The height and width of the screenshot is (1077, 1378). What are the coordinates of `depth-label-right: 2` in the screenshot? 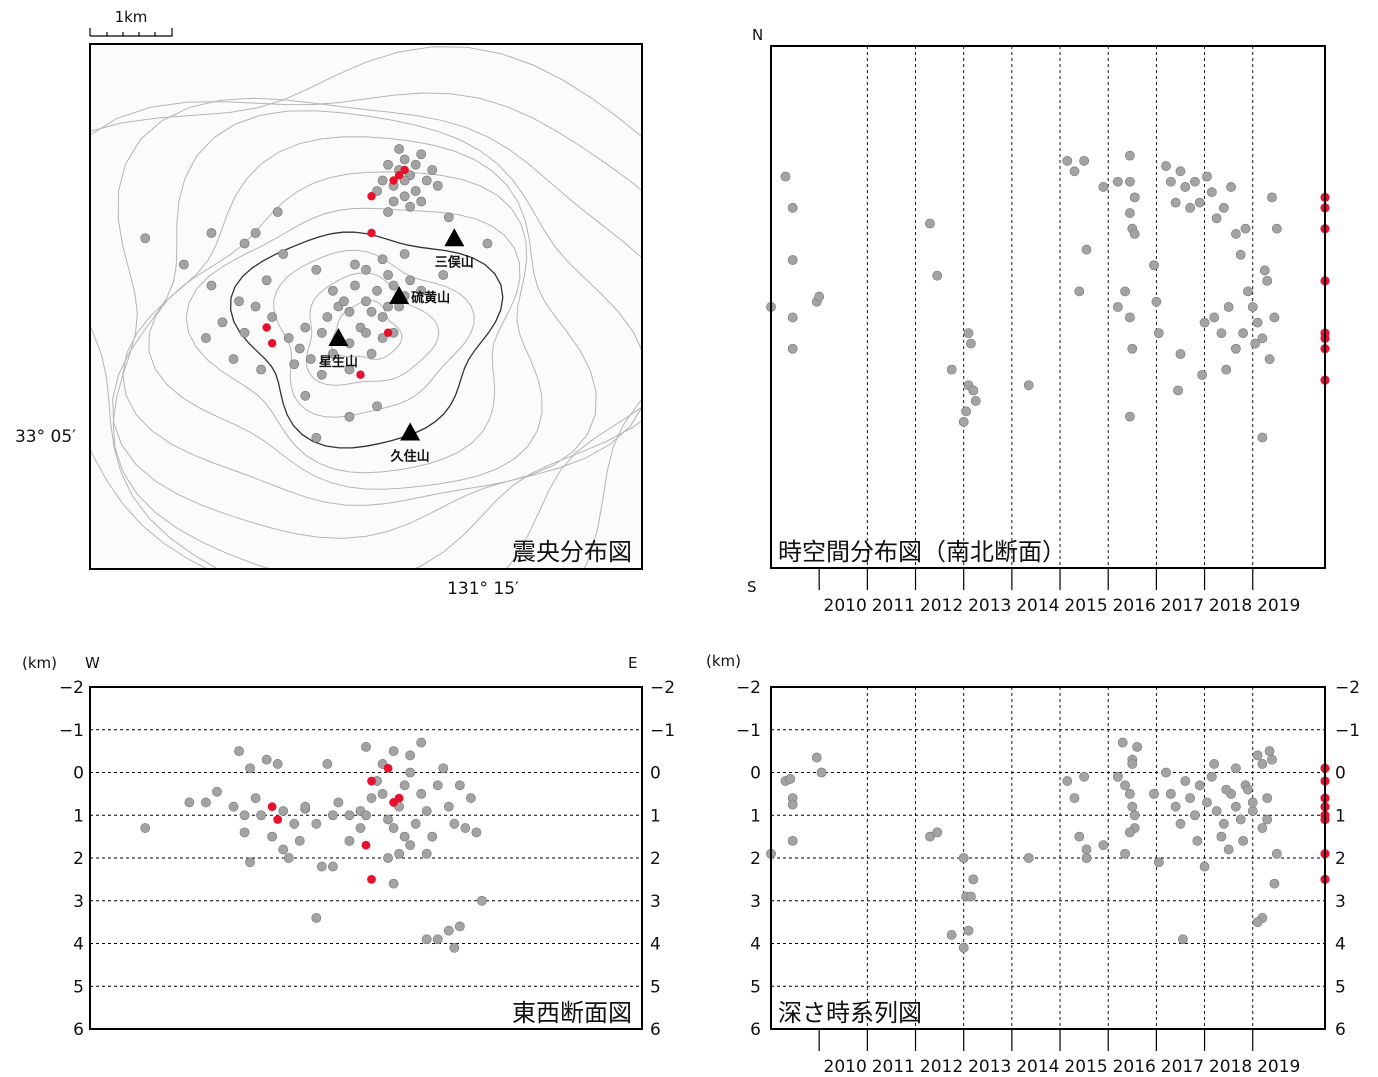 It's located at (655, 859).